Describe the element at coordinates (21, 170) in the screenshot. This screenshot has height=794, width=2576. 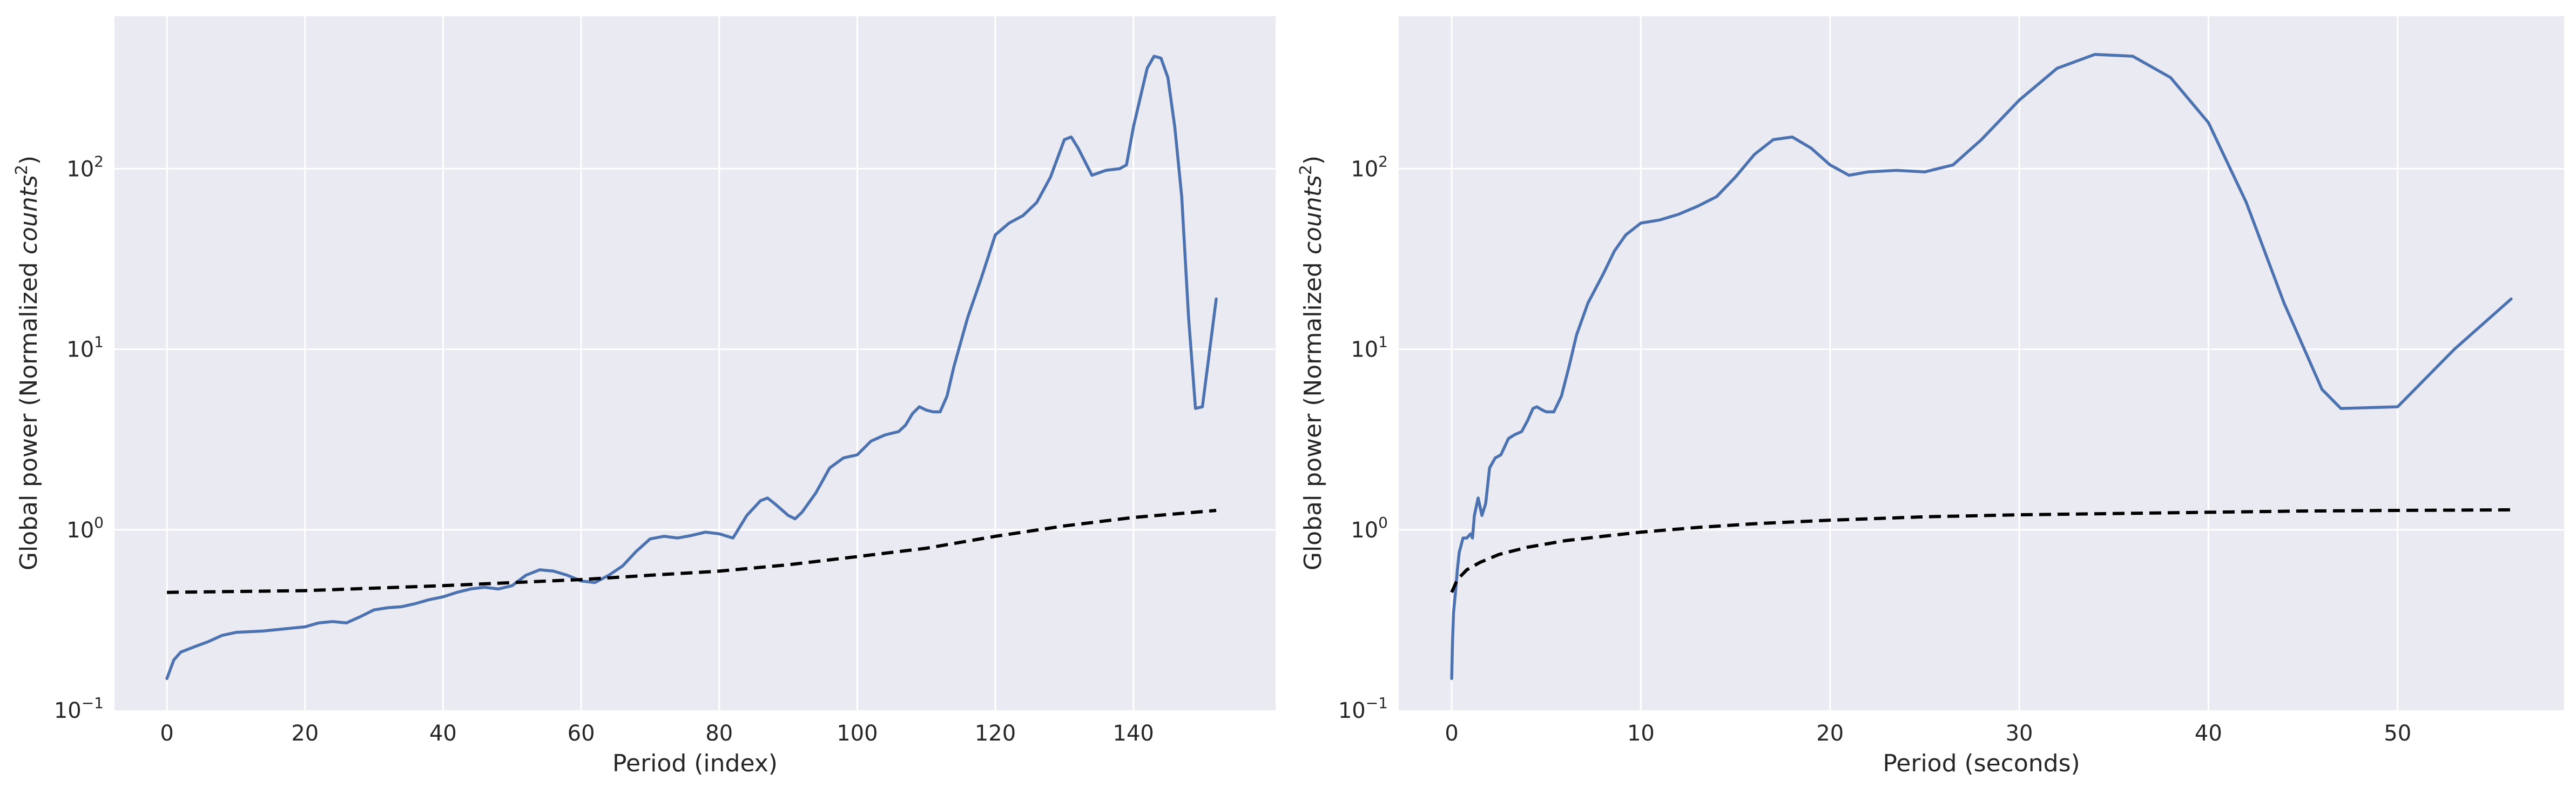
I see `y-axis-label-left-sup: 2` at that location.